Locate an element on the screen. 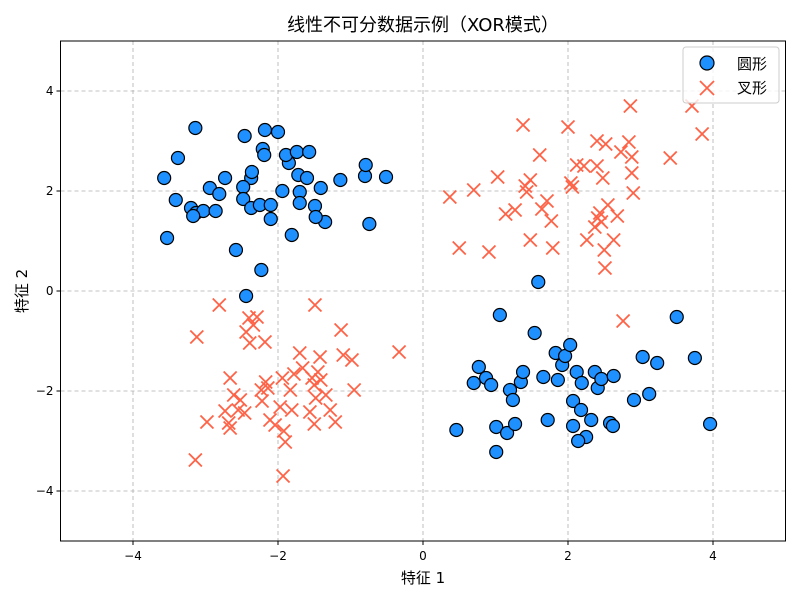  x-tick-label: −2 is located at coordinates (278, 556).